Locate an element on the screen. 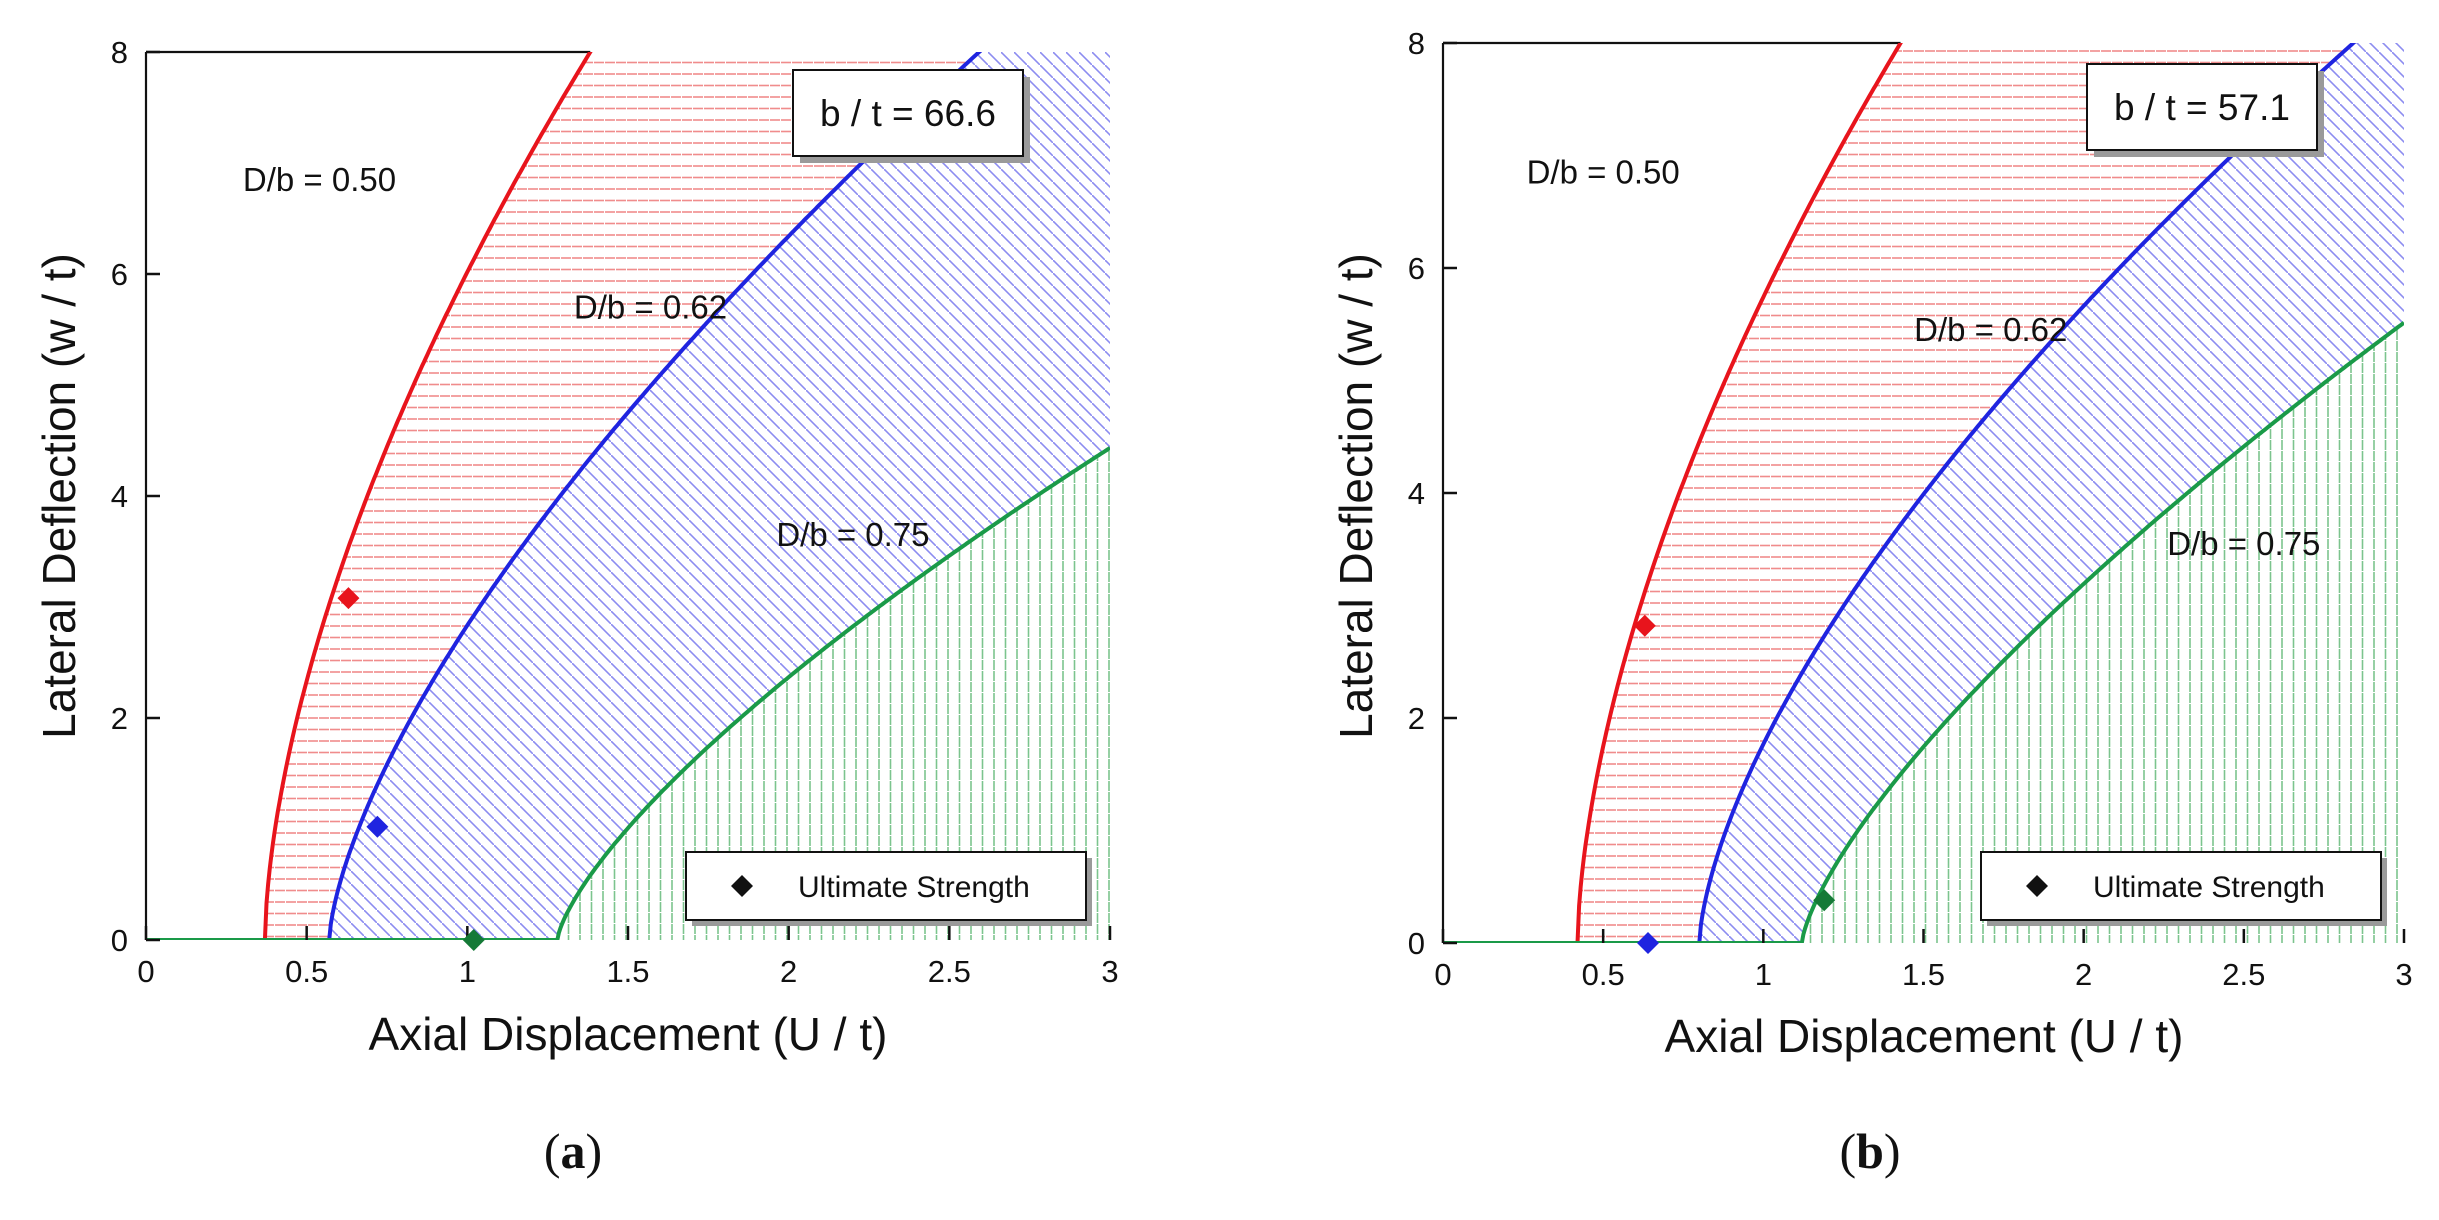 This screenshot has width=2439, height=1220. ratio-box: b / t = 66.6 is located at coordinates (911, 116).